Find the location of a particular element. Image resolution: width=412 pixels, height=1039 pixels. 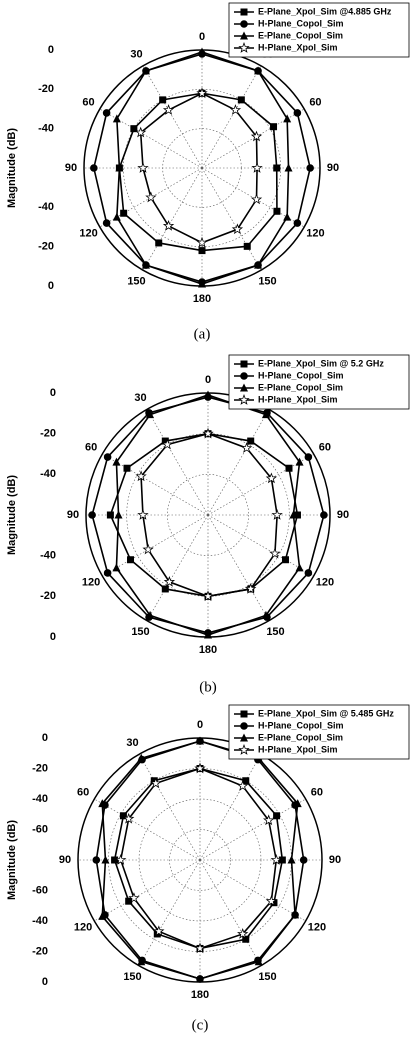

legend-box is located at coordinates (319, 732).